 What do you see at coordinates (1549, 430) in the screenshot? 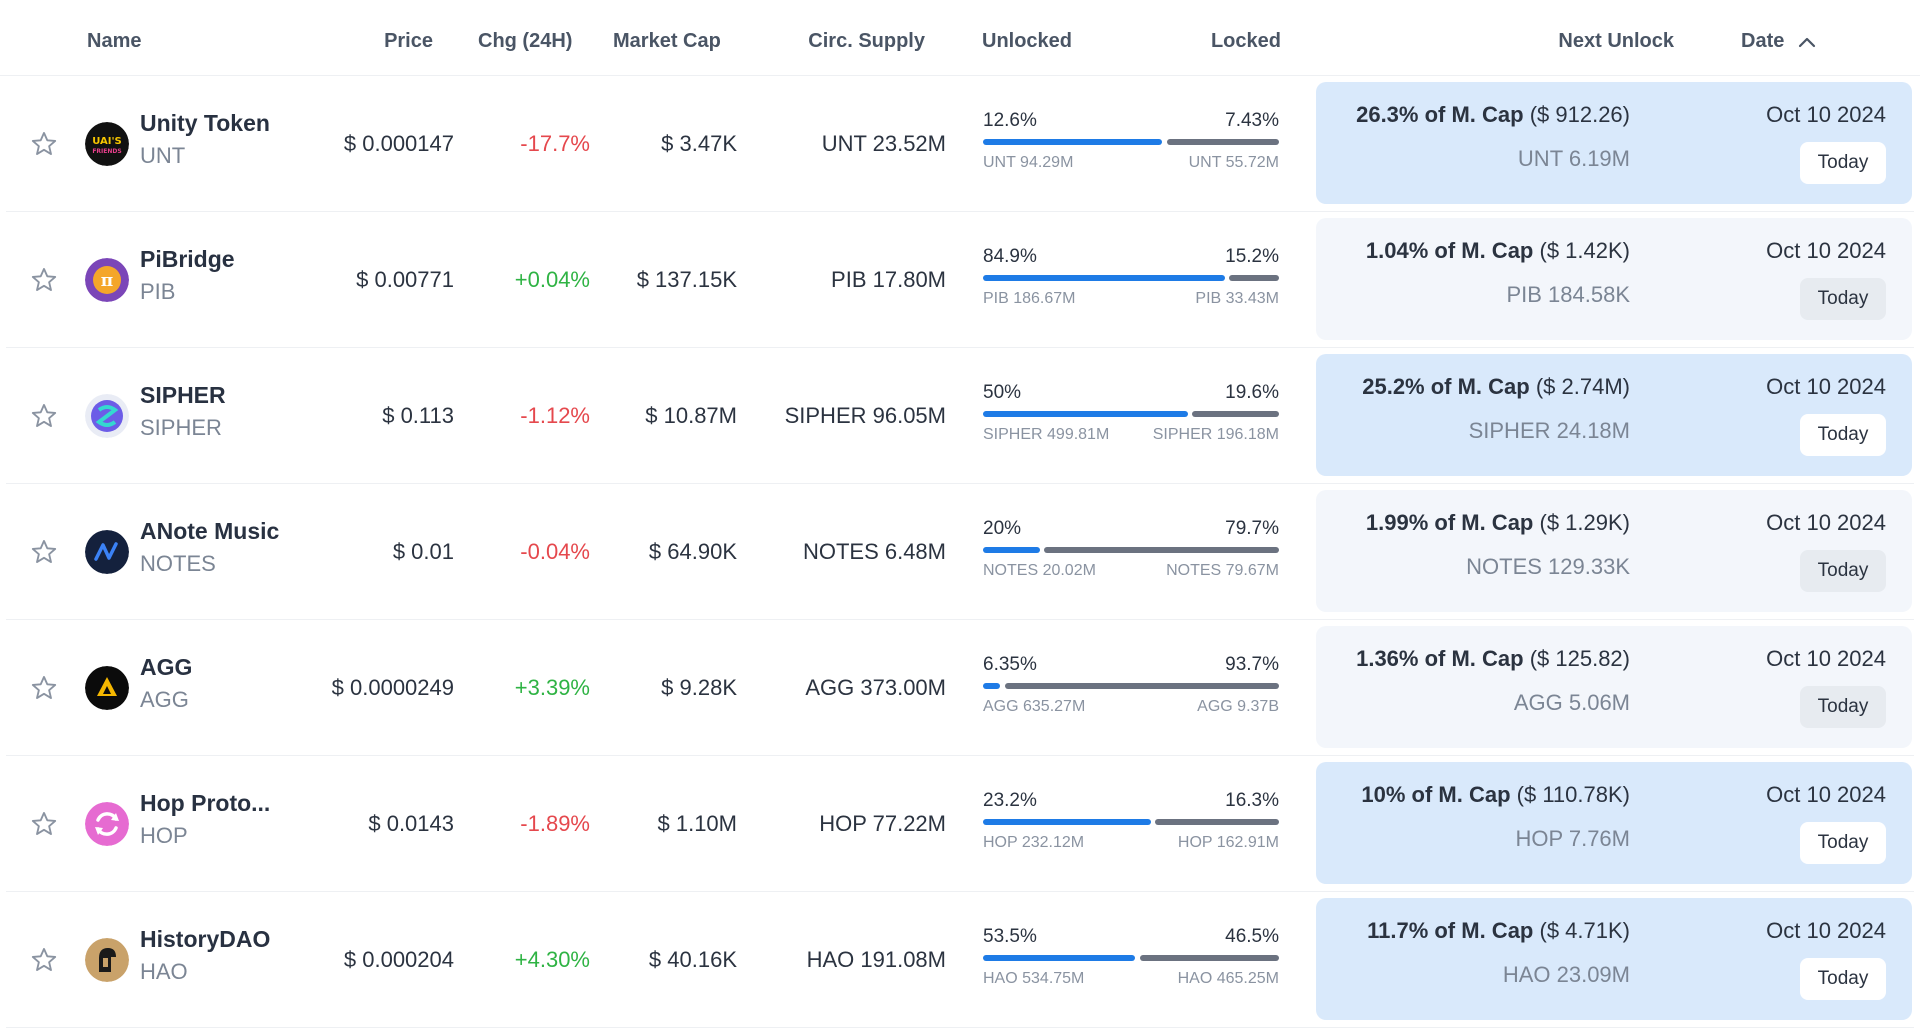
I see `next-unlock-amount: SIPHER 24.18M` at bounding box center [1549, 430].